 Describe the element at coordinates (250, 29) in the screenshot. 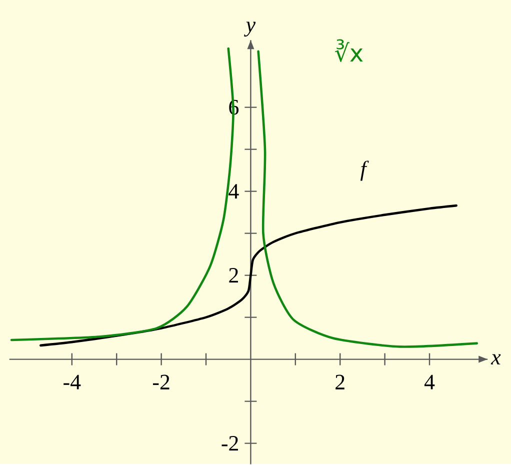

I see `y-axis-title: y` at that location.